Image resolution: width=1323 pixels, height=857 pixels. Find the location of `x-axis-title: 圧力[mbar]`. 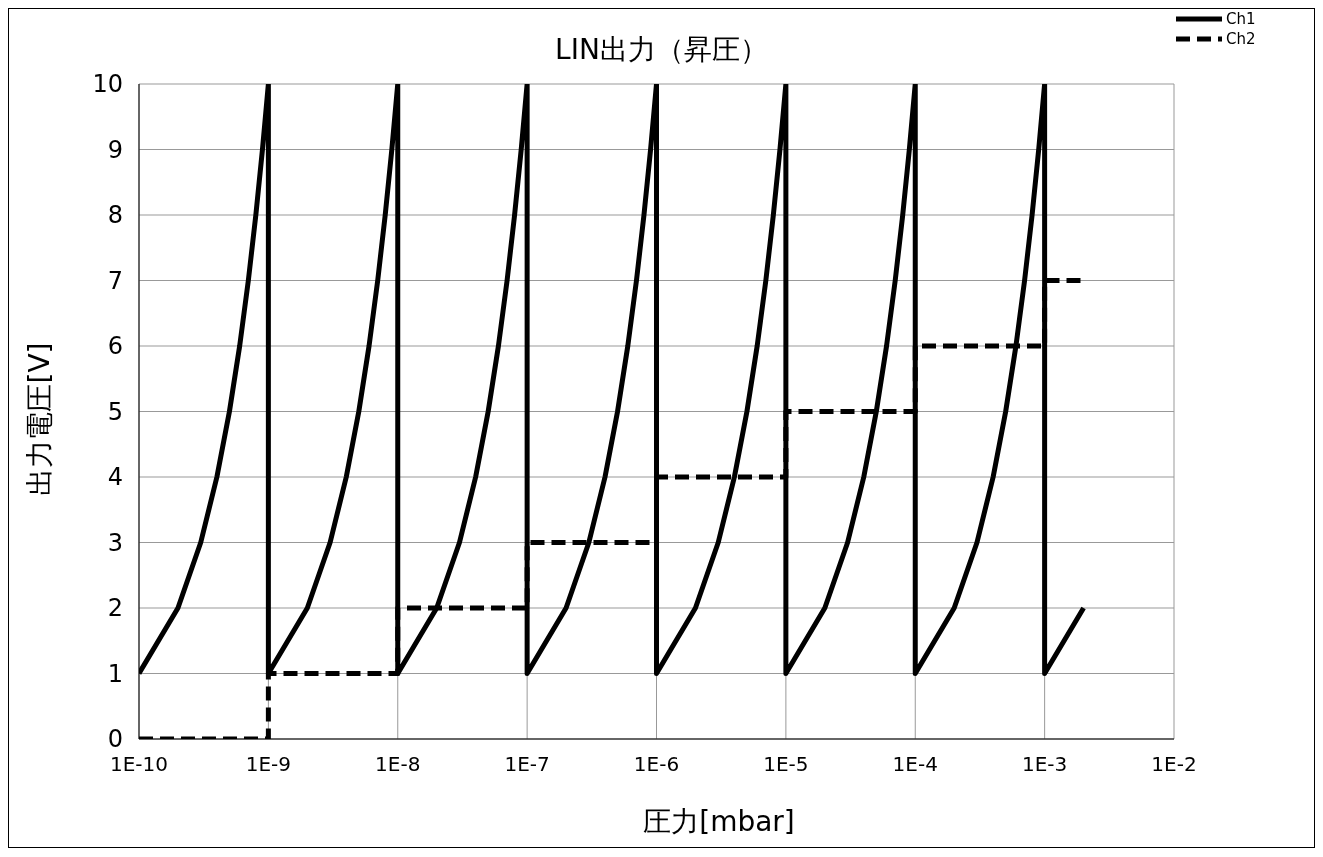

x-axis-title: 圧力[mbar] is located at coordinates (719, 822).